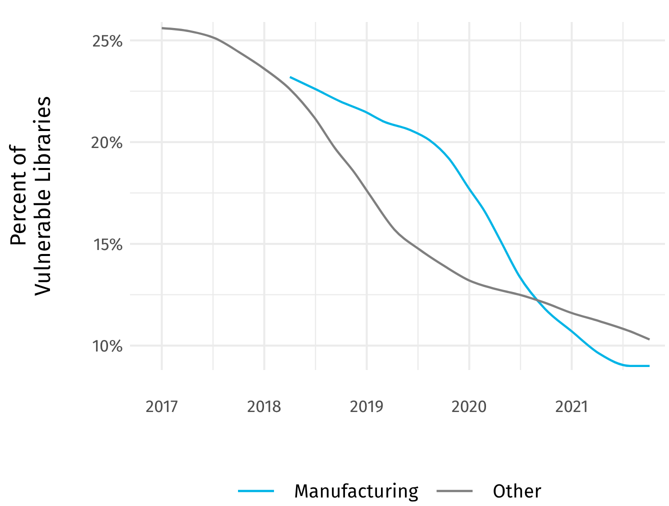  Describe the element at coordinates (162, 406) in the screenshot. I see `x-tick-label: 2017` at that location.